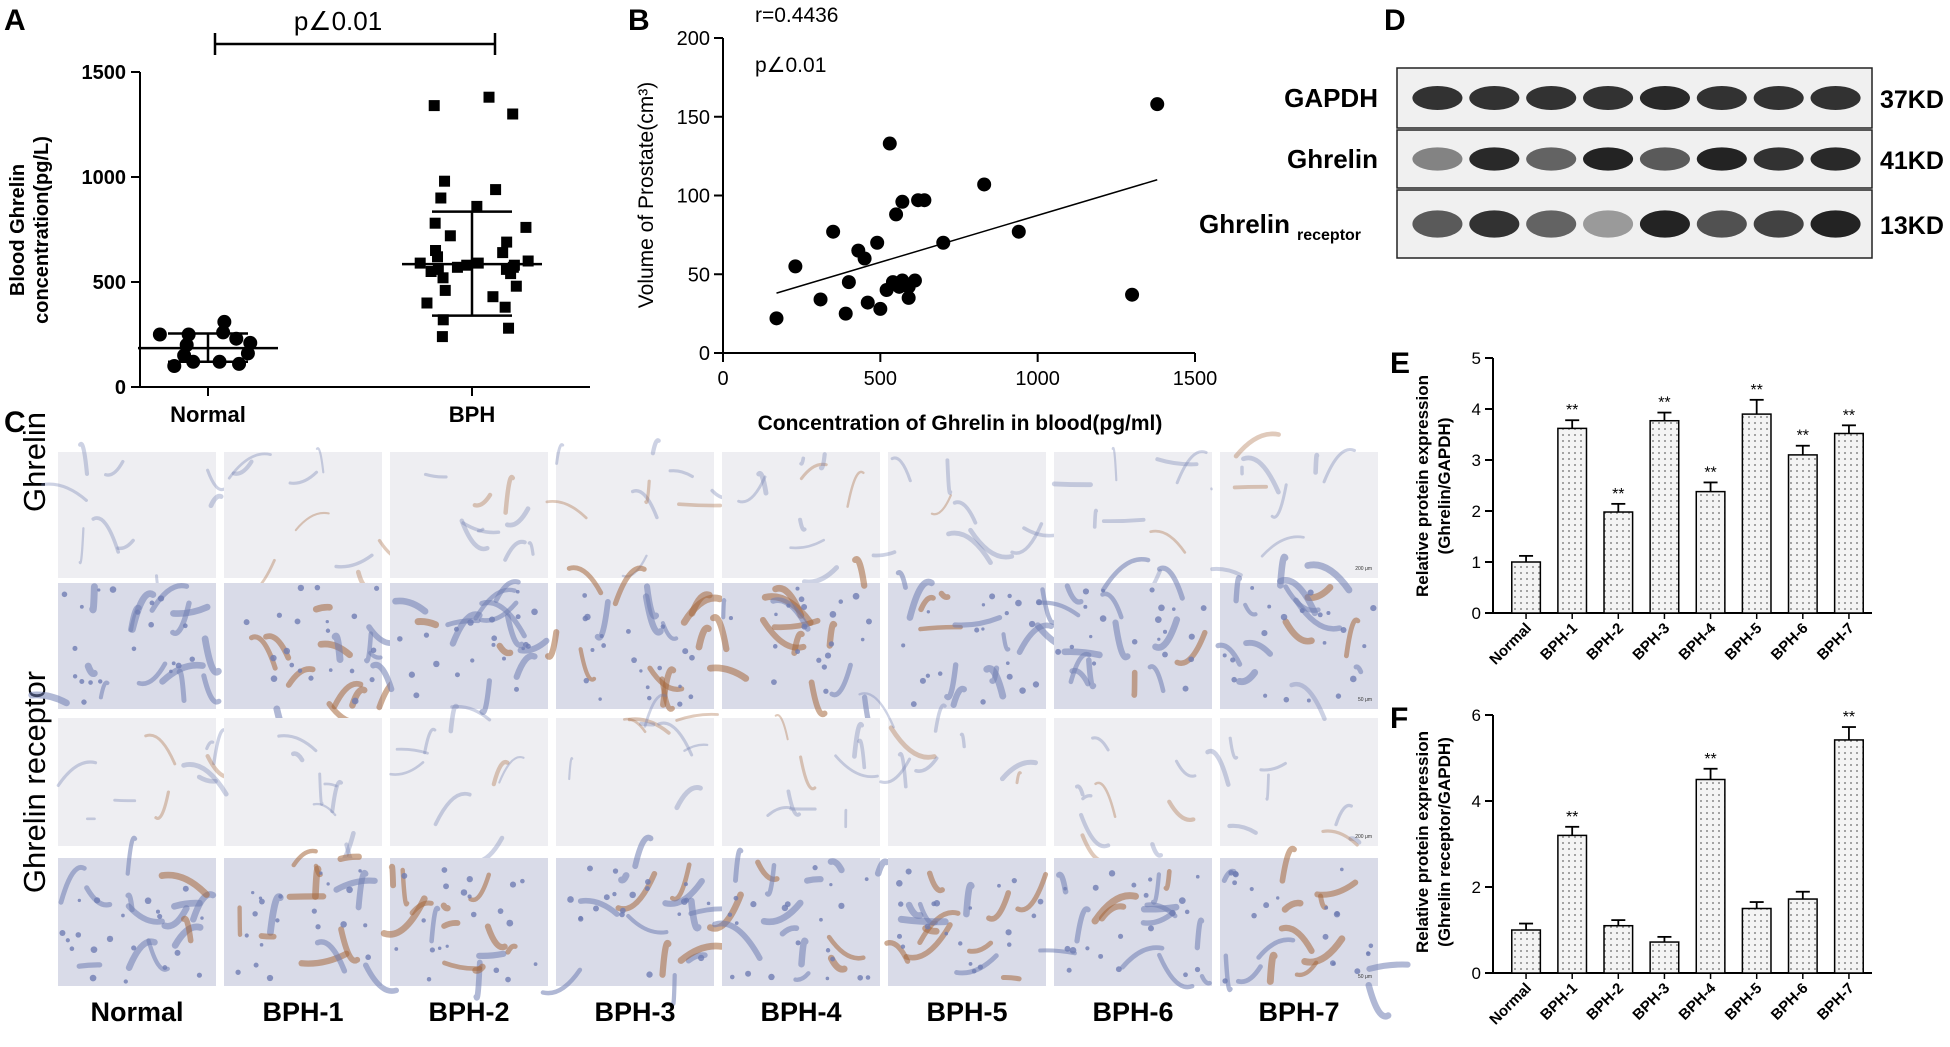 This screenshot has height=1047, width=1950. I want to click on chart-e-xtick-label: BPH-1, so click(1559, 642).